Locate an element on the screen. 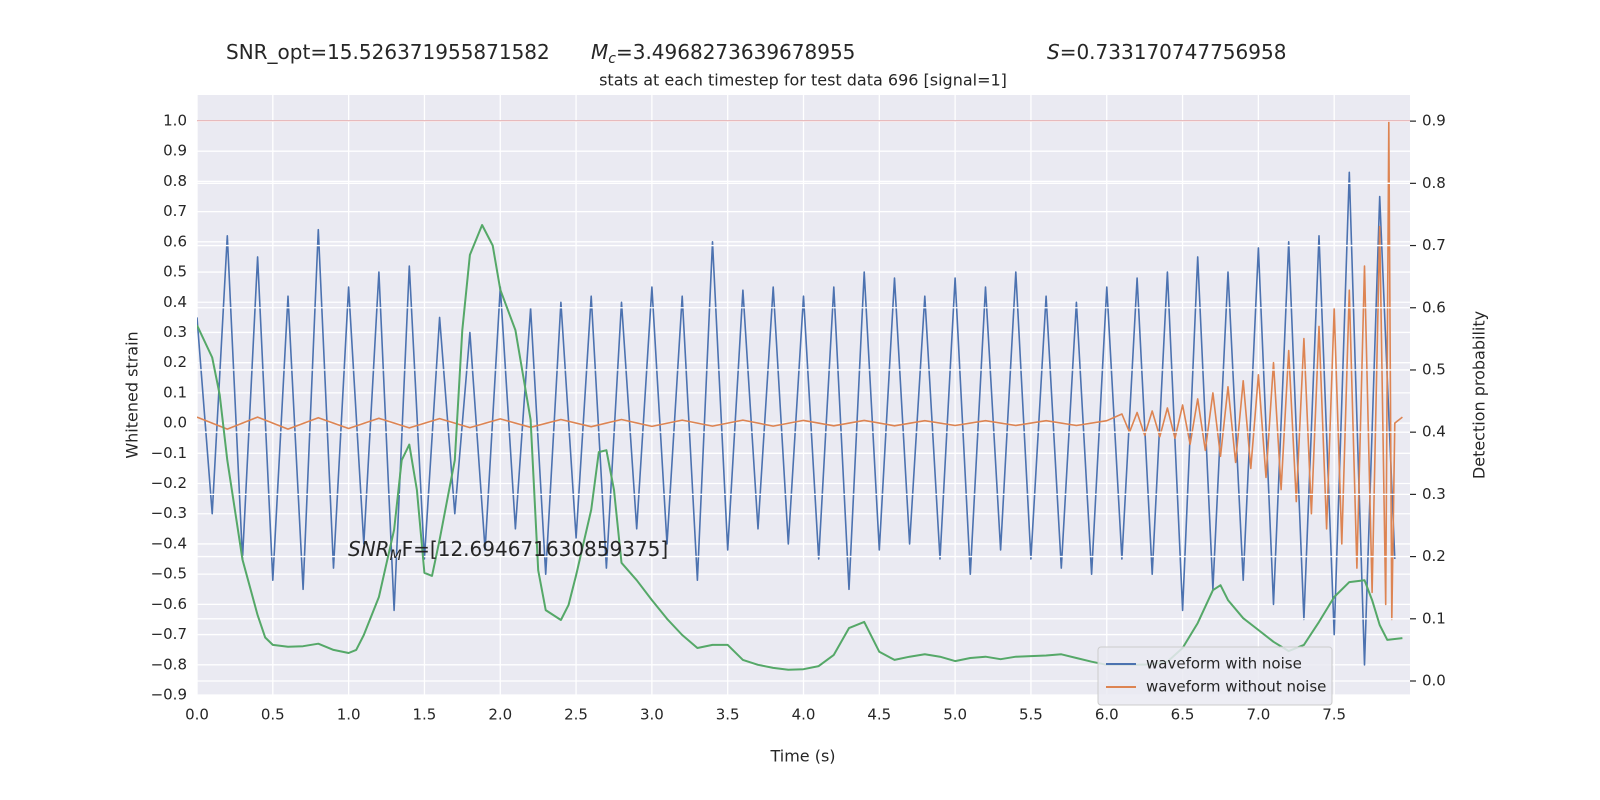  y2-tick-label: 0.6 is located at coordinates (1434, 307).